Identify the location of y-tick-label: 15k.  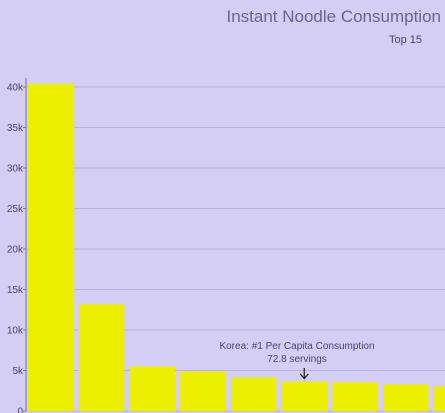
(15, 290).